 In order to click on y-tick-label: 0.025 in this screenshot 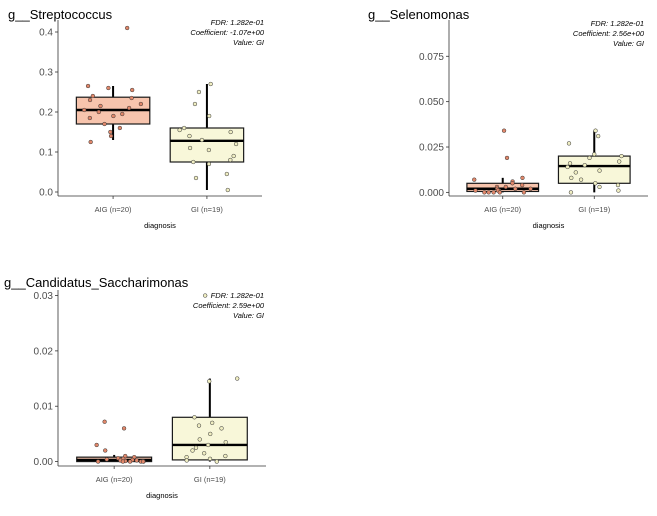, I will do `click(431, 148)`.